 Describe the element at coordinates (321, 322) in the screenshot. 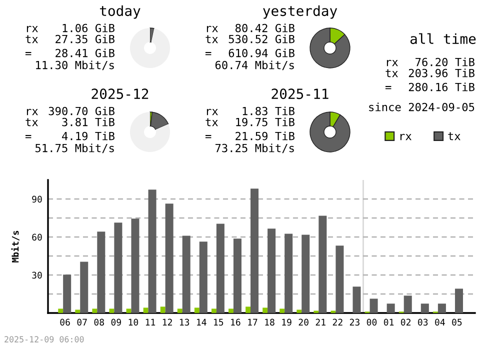

I see `x-tick-label: 21` at that location.